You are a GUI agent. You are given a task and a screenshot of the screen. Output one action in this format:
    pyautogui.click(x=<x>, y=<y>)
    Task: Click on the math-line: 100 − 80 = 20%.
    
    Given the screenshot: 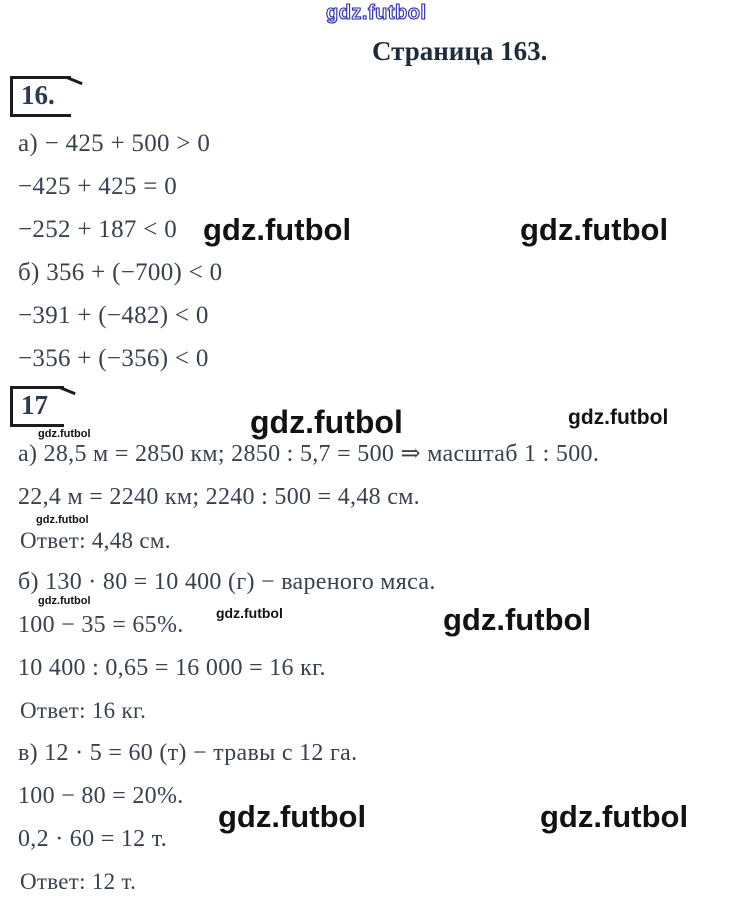 What is the action you would take?
    pyautogui.click(x=101, y=796)
    